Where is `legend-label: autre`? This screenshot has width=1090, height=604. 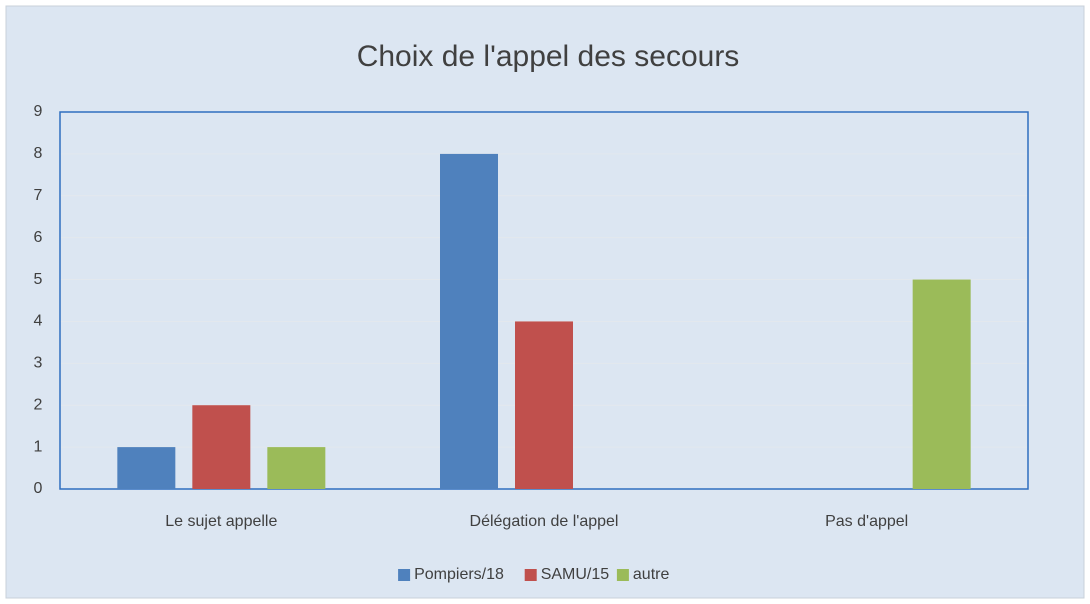
legend-label: autre is located at coordinates (651, 574).